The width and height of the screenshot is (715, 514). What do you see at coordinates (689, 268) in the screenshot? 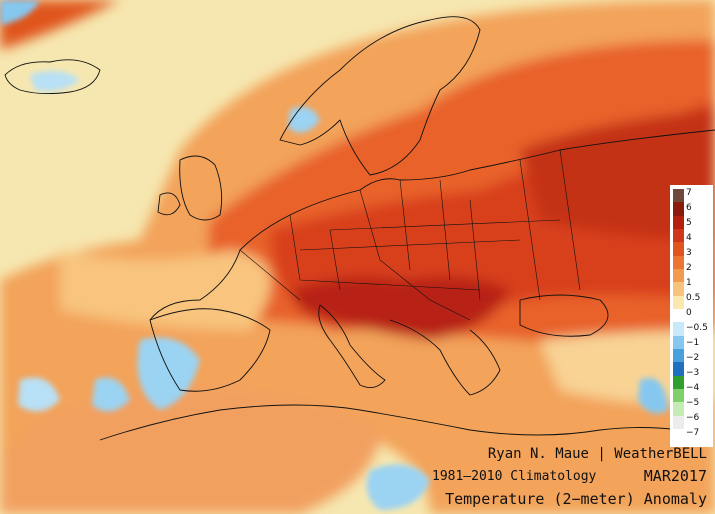
I see `legend-tick-label: 2` at bounding box center [689, 268].